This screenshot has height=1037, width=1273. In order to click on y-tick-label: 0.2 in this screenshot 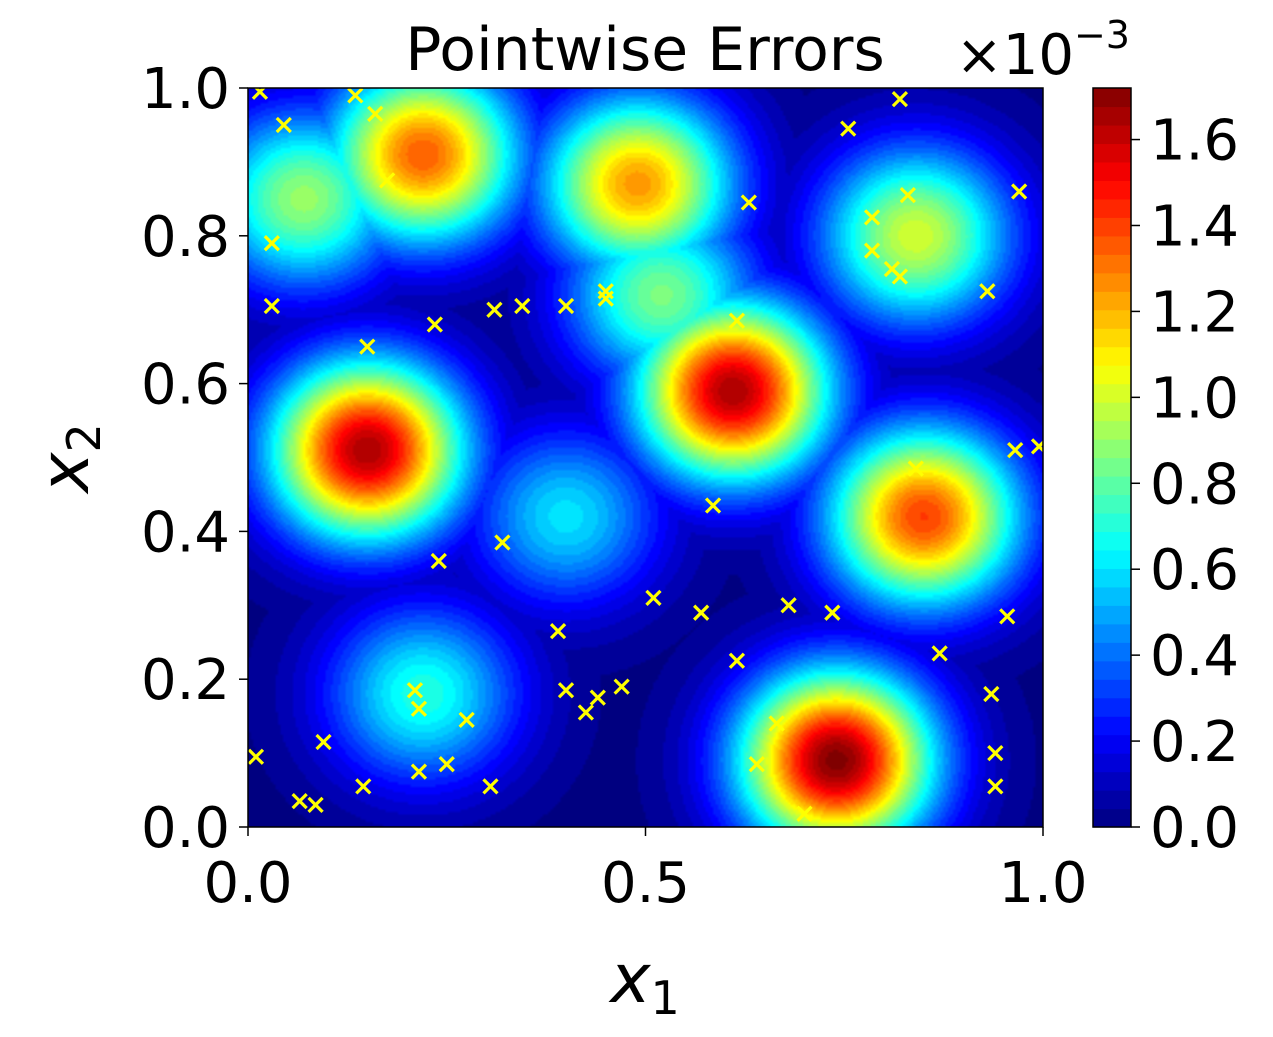, I will do `click(185, 680)`.